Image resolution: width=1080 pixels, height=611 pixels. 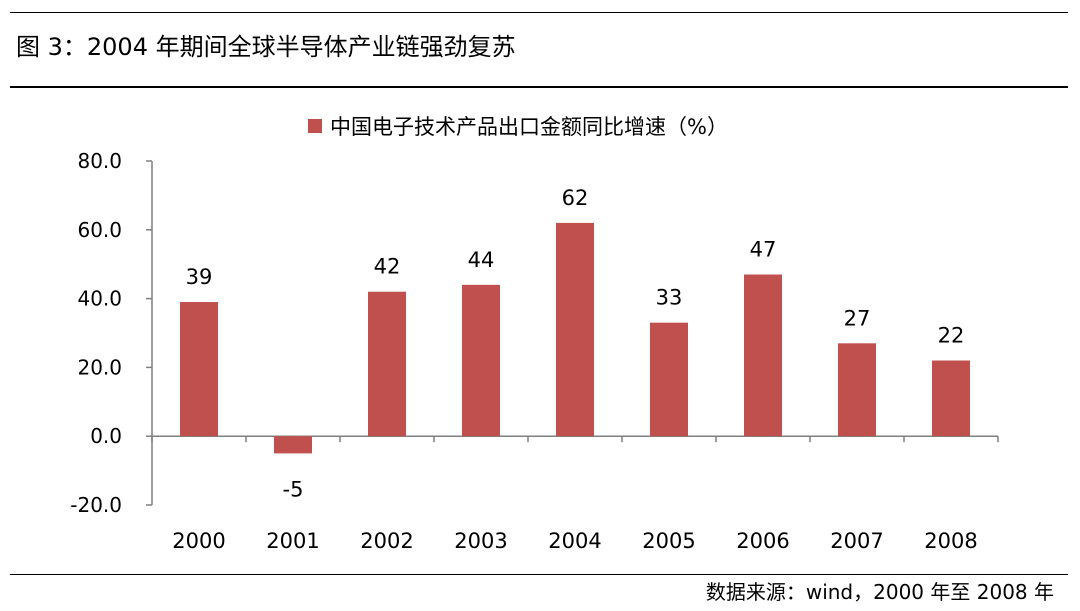 What do you see at coordinates (386, 541) in the screenshot?
I see `x-tick-label: 2002` at bounding box center [386, 541].